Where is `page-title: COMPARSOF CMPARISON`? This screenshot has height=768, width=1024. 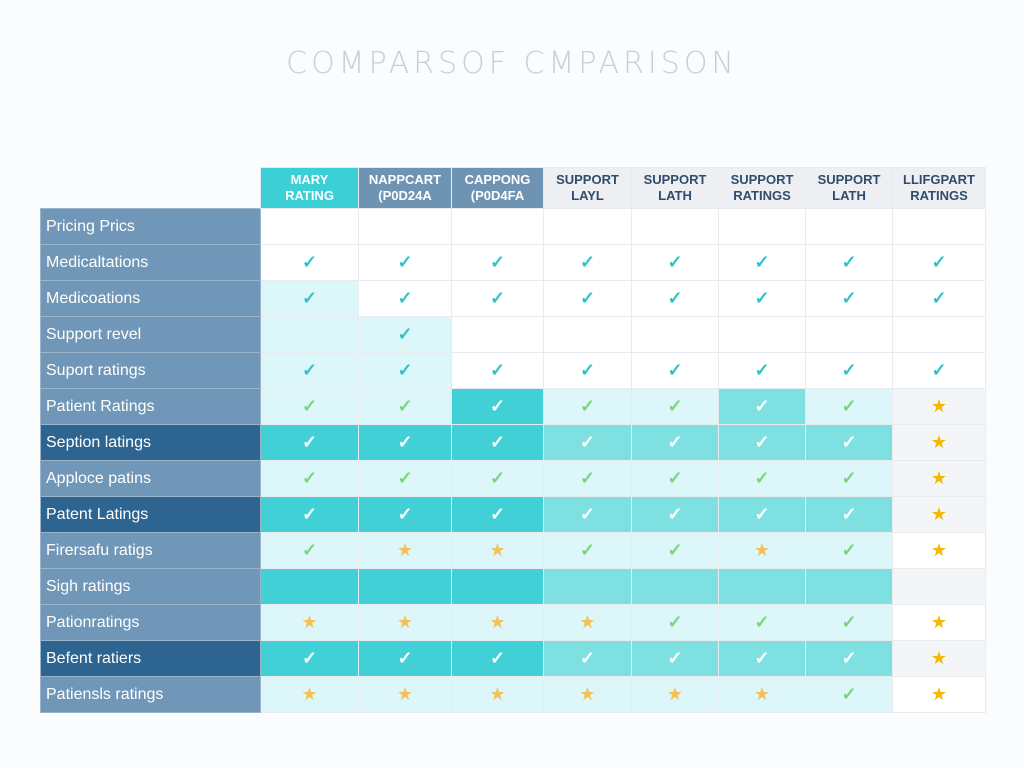 page-title: COMPARSOF CMPARISON is located at coordinates (512, 63).